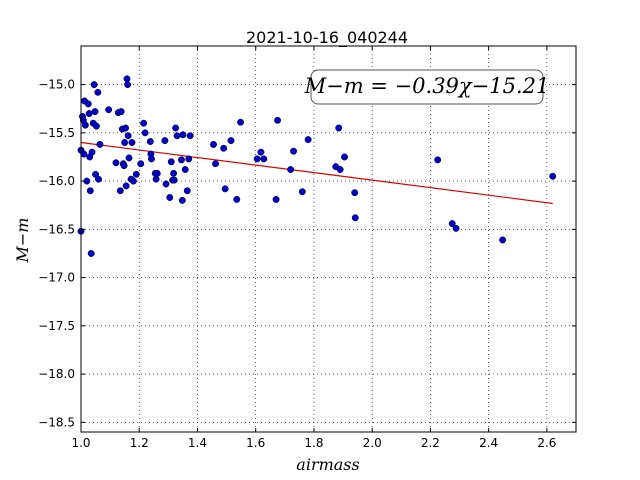 The image size is (640, 480). I want to click on y-tick-label: −18.5, so click(56, 422).